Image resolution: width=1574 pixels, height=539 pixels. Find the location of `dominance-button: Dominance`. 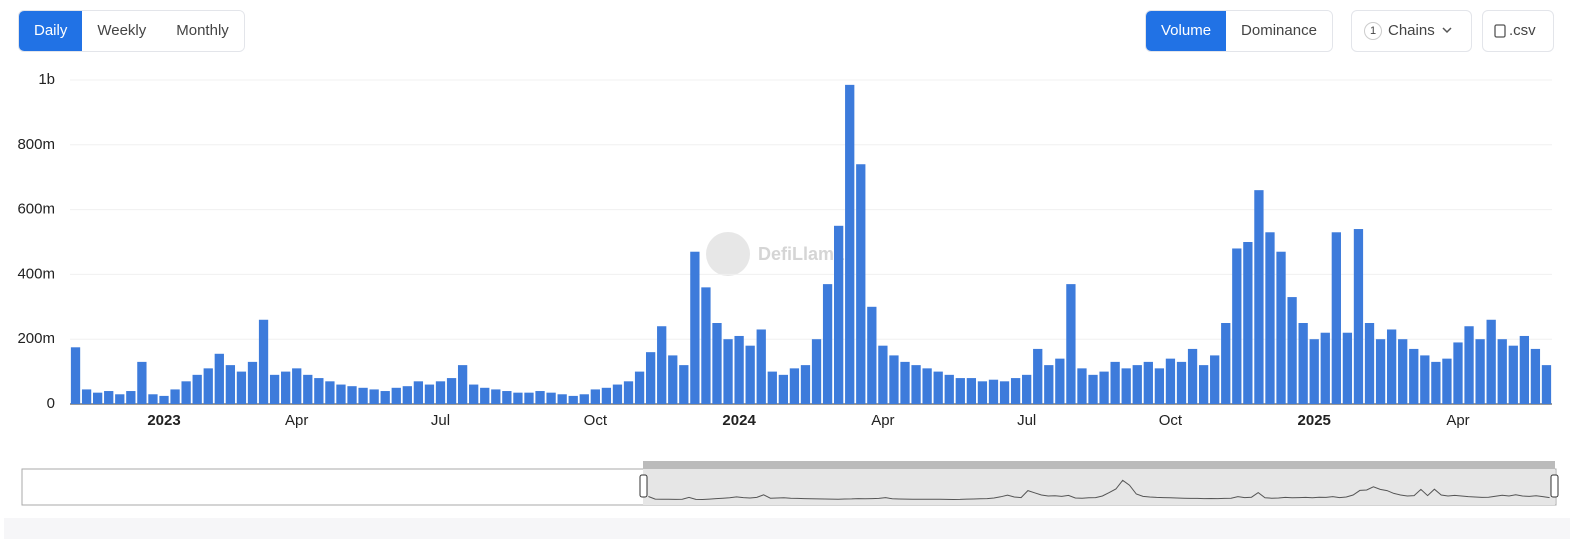

dominance-button: Dominance is located at coordinates (1279, 31).